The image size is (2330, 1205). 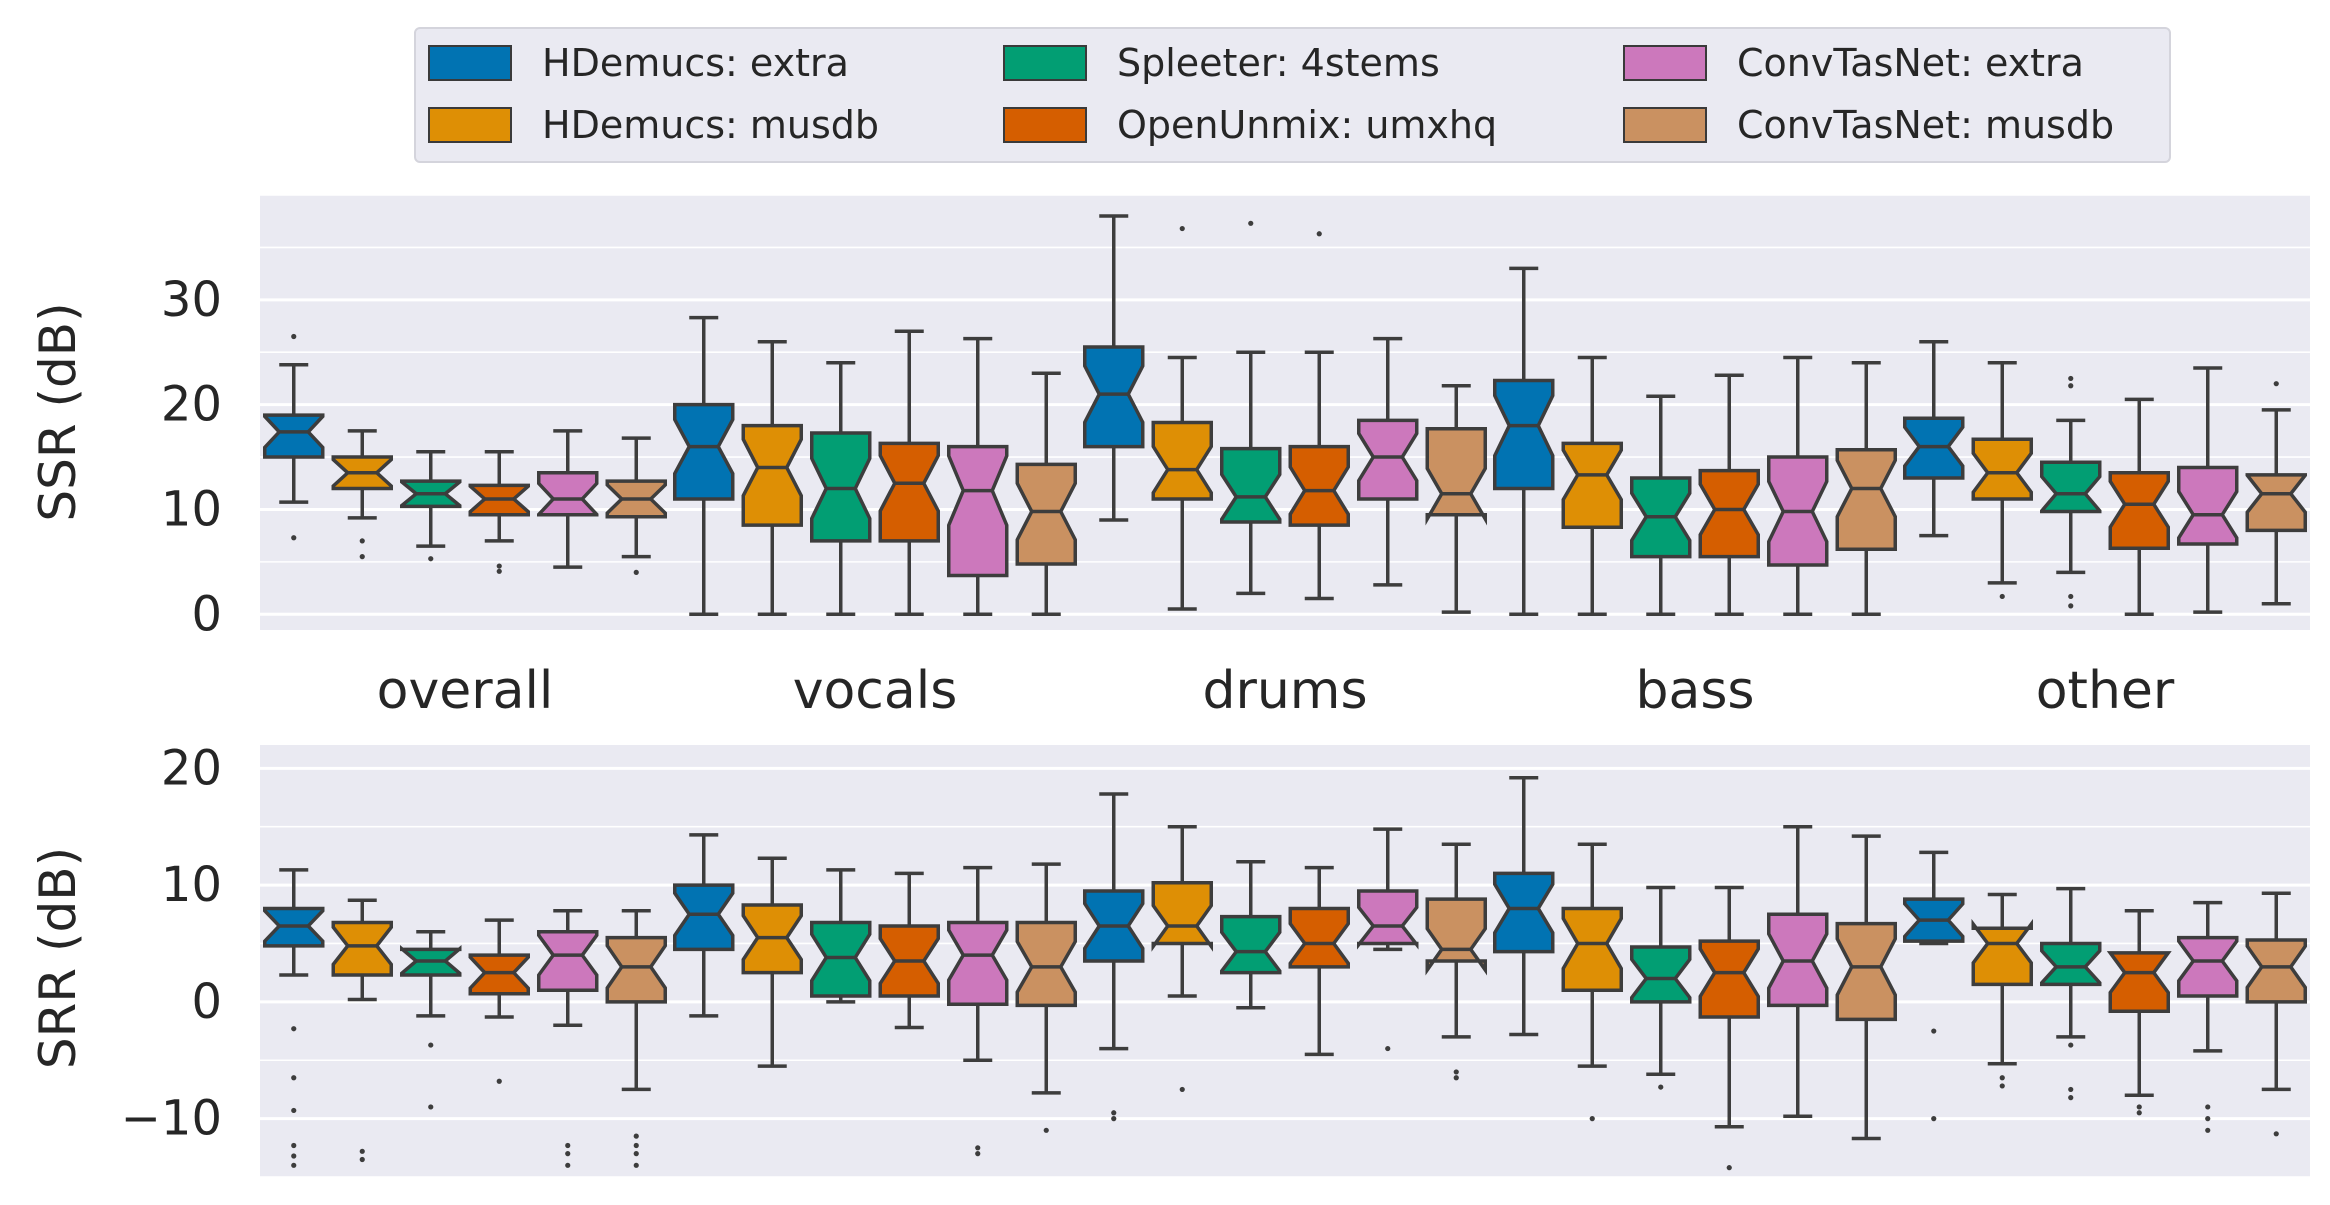 I want to click on srr-y-axis-label: SRR (dB), so click(x=58, y=958).